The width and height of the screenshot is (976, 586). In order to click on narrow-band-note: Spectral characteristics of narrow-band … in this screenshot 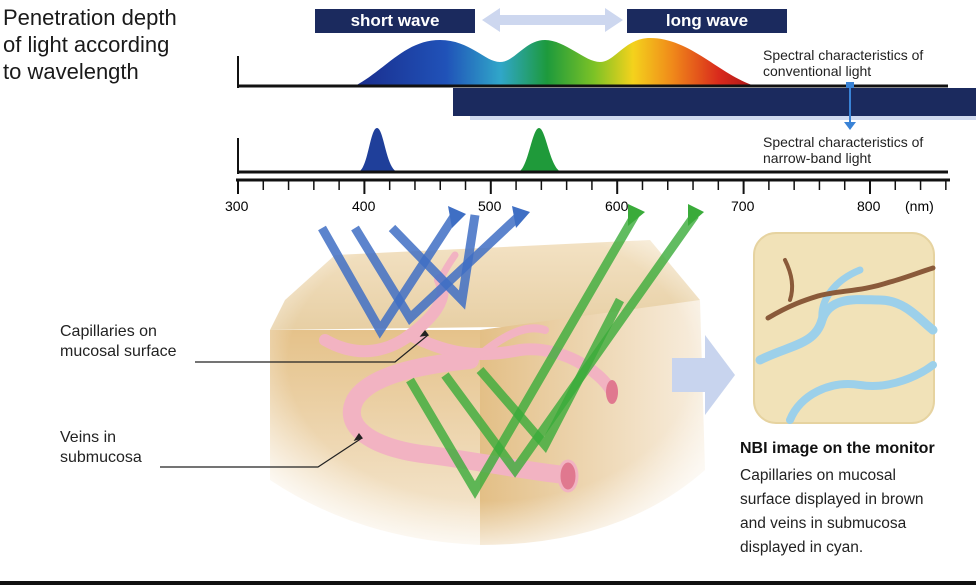, I will do `click(843, 150)`.